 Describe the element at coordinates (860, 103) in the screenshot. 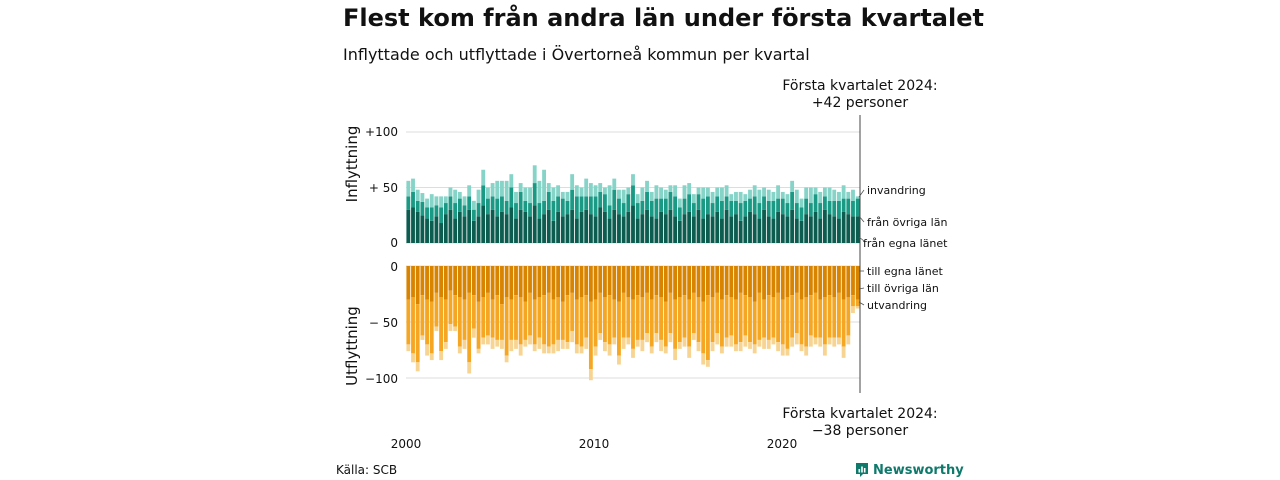

I see `callout-top-line2: +42 personer` at that location.